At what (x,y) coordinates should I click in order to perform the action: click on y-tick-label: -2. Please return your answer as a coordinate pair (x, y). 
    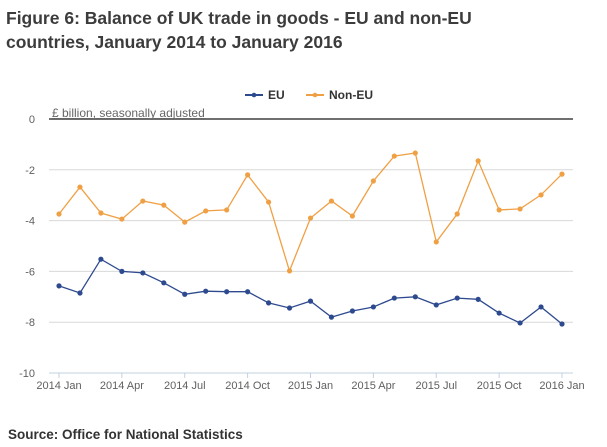
    Looking at the image, I should click on (30, 171).